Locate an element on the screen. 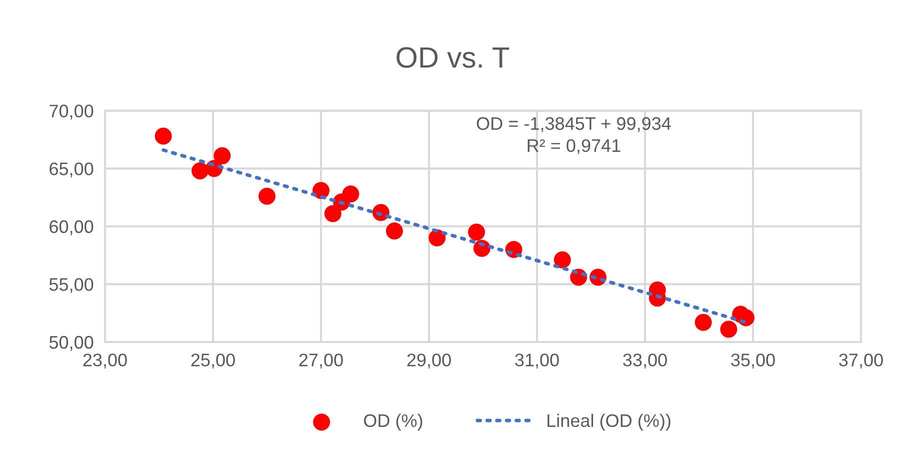  y-tick-label: 65,00 is located at coordinates (72, 170).